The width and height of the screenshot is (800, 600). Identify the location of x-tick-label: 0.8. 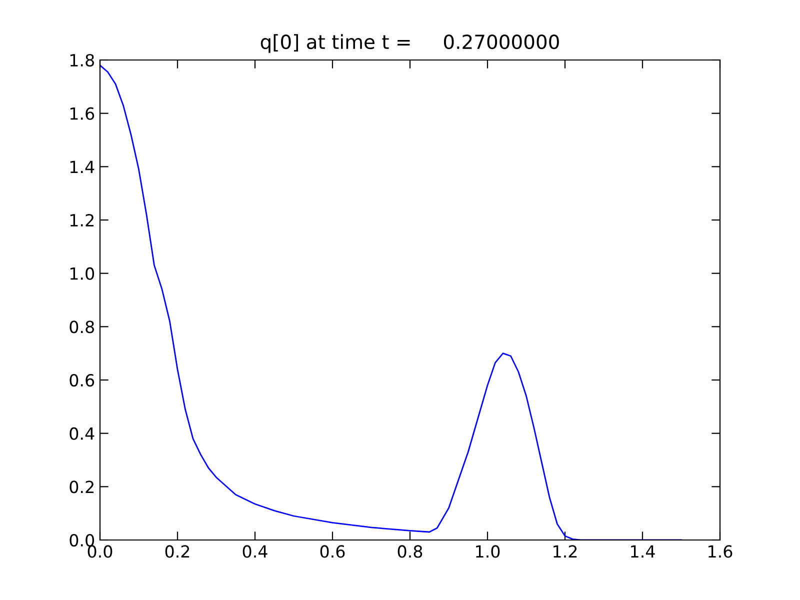
(410, 551).